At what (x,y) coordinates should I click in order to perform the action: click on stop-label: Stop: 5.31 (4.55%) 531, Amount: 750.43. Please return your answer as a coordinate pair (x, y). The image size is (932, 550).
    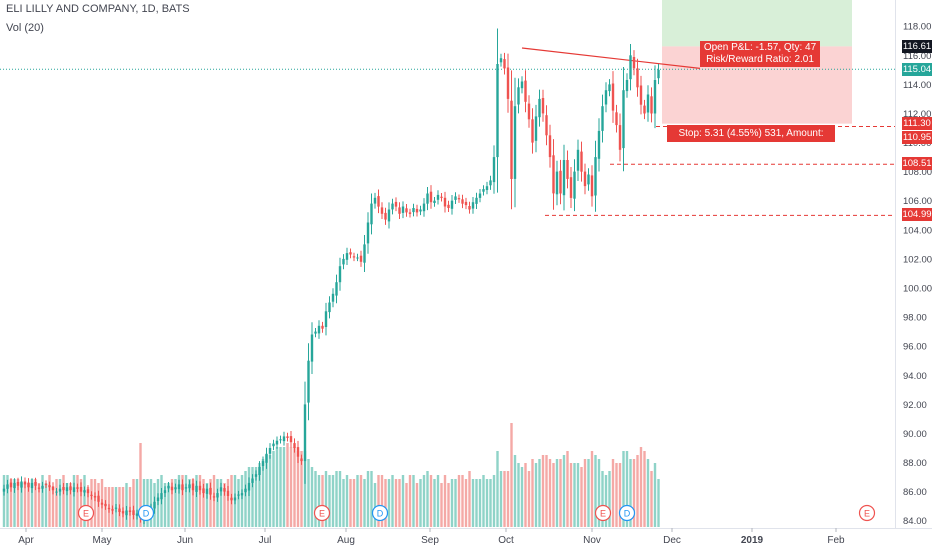
    Looking at the image, I should click on (751, 140).